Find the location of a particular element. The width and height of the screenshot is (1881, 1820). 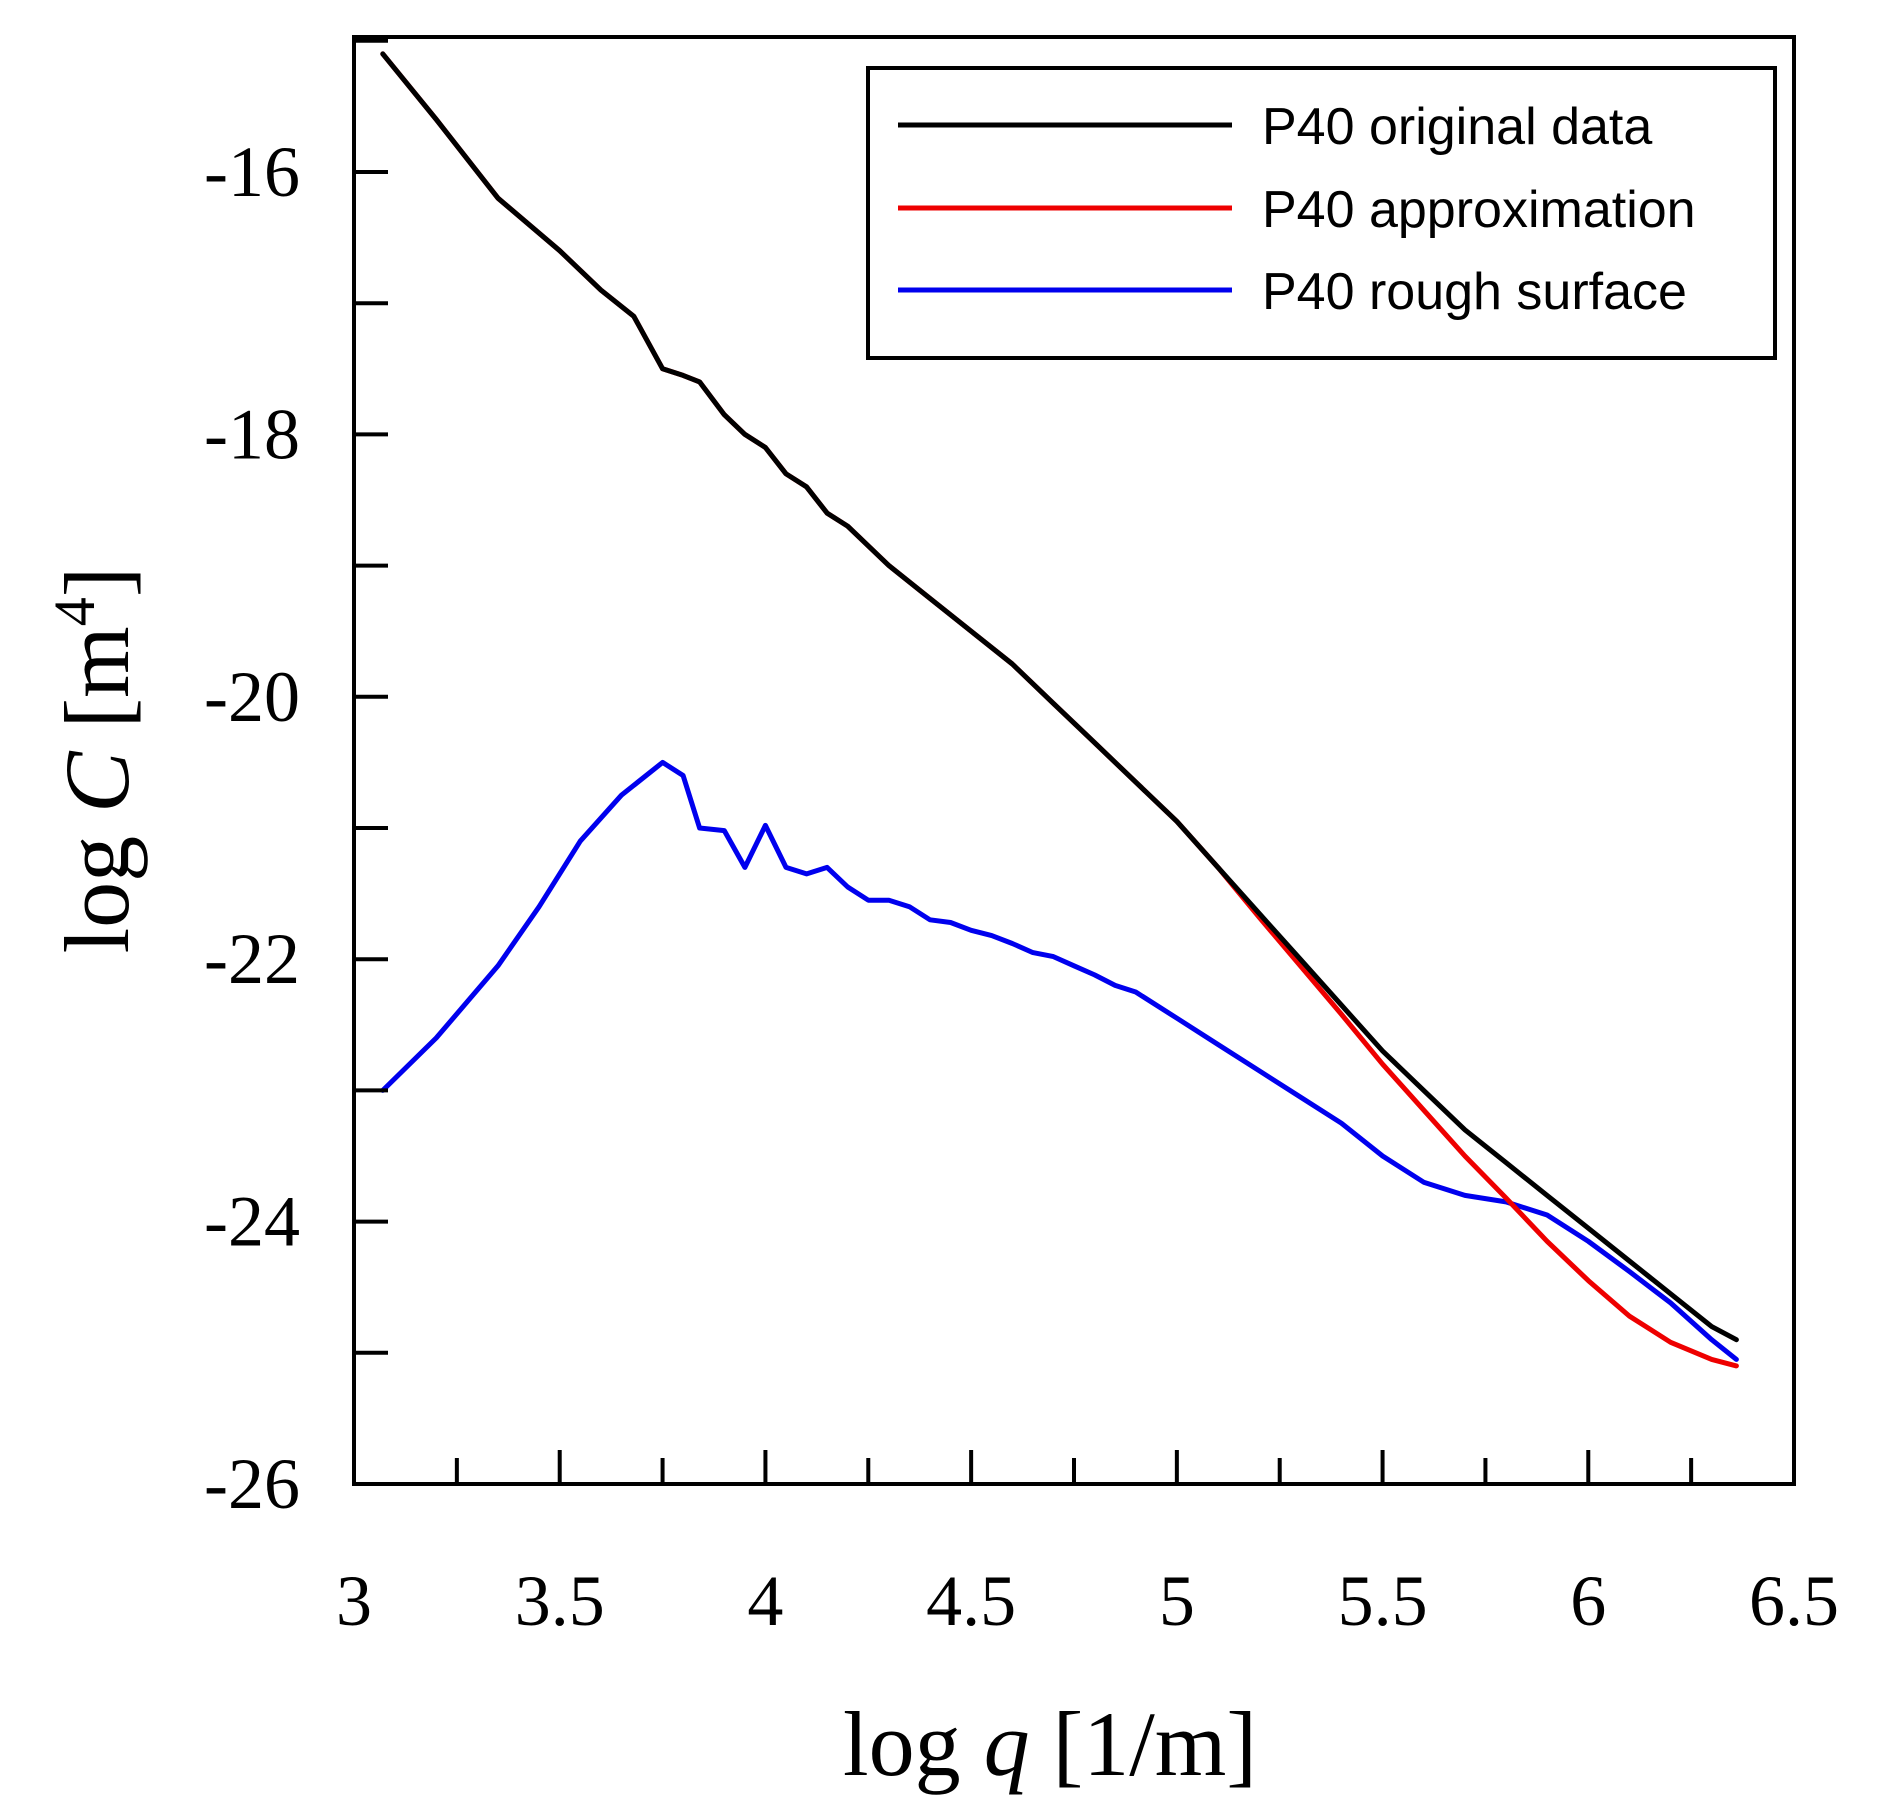

x-tick-label: 4.5 is located at coordinates (971, 1601).